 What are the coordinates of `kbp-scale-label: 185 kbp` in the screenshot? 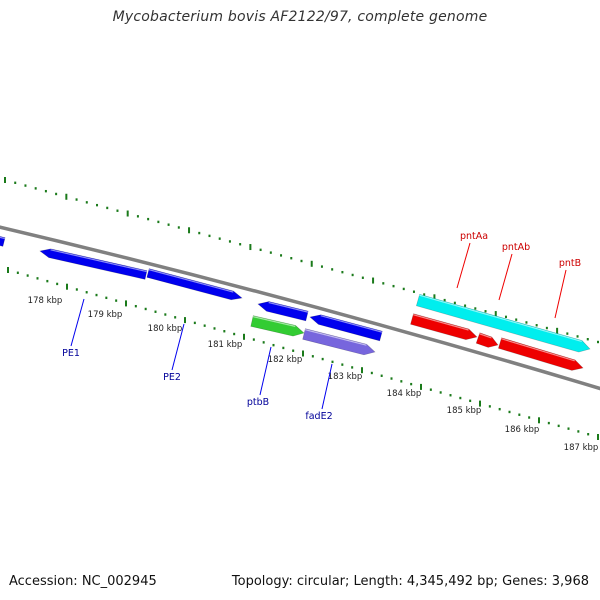 It's located at (464, 411).